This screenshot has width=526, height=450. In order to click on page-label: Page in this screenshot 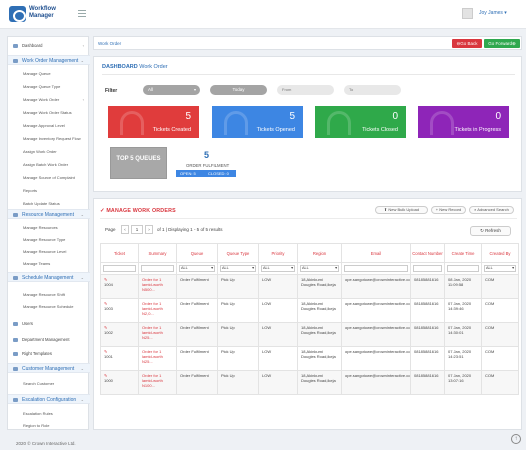, I will do `click(110, 229)`.